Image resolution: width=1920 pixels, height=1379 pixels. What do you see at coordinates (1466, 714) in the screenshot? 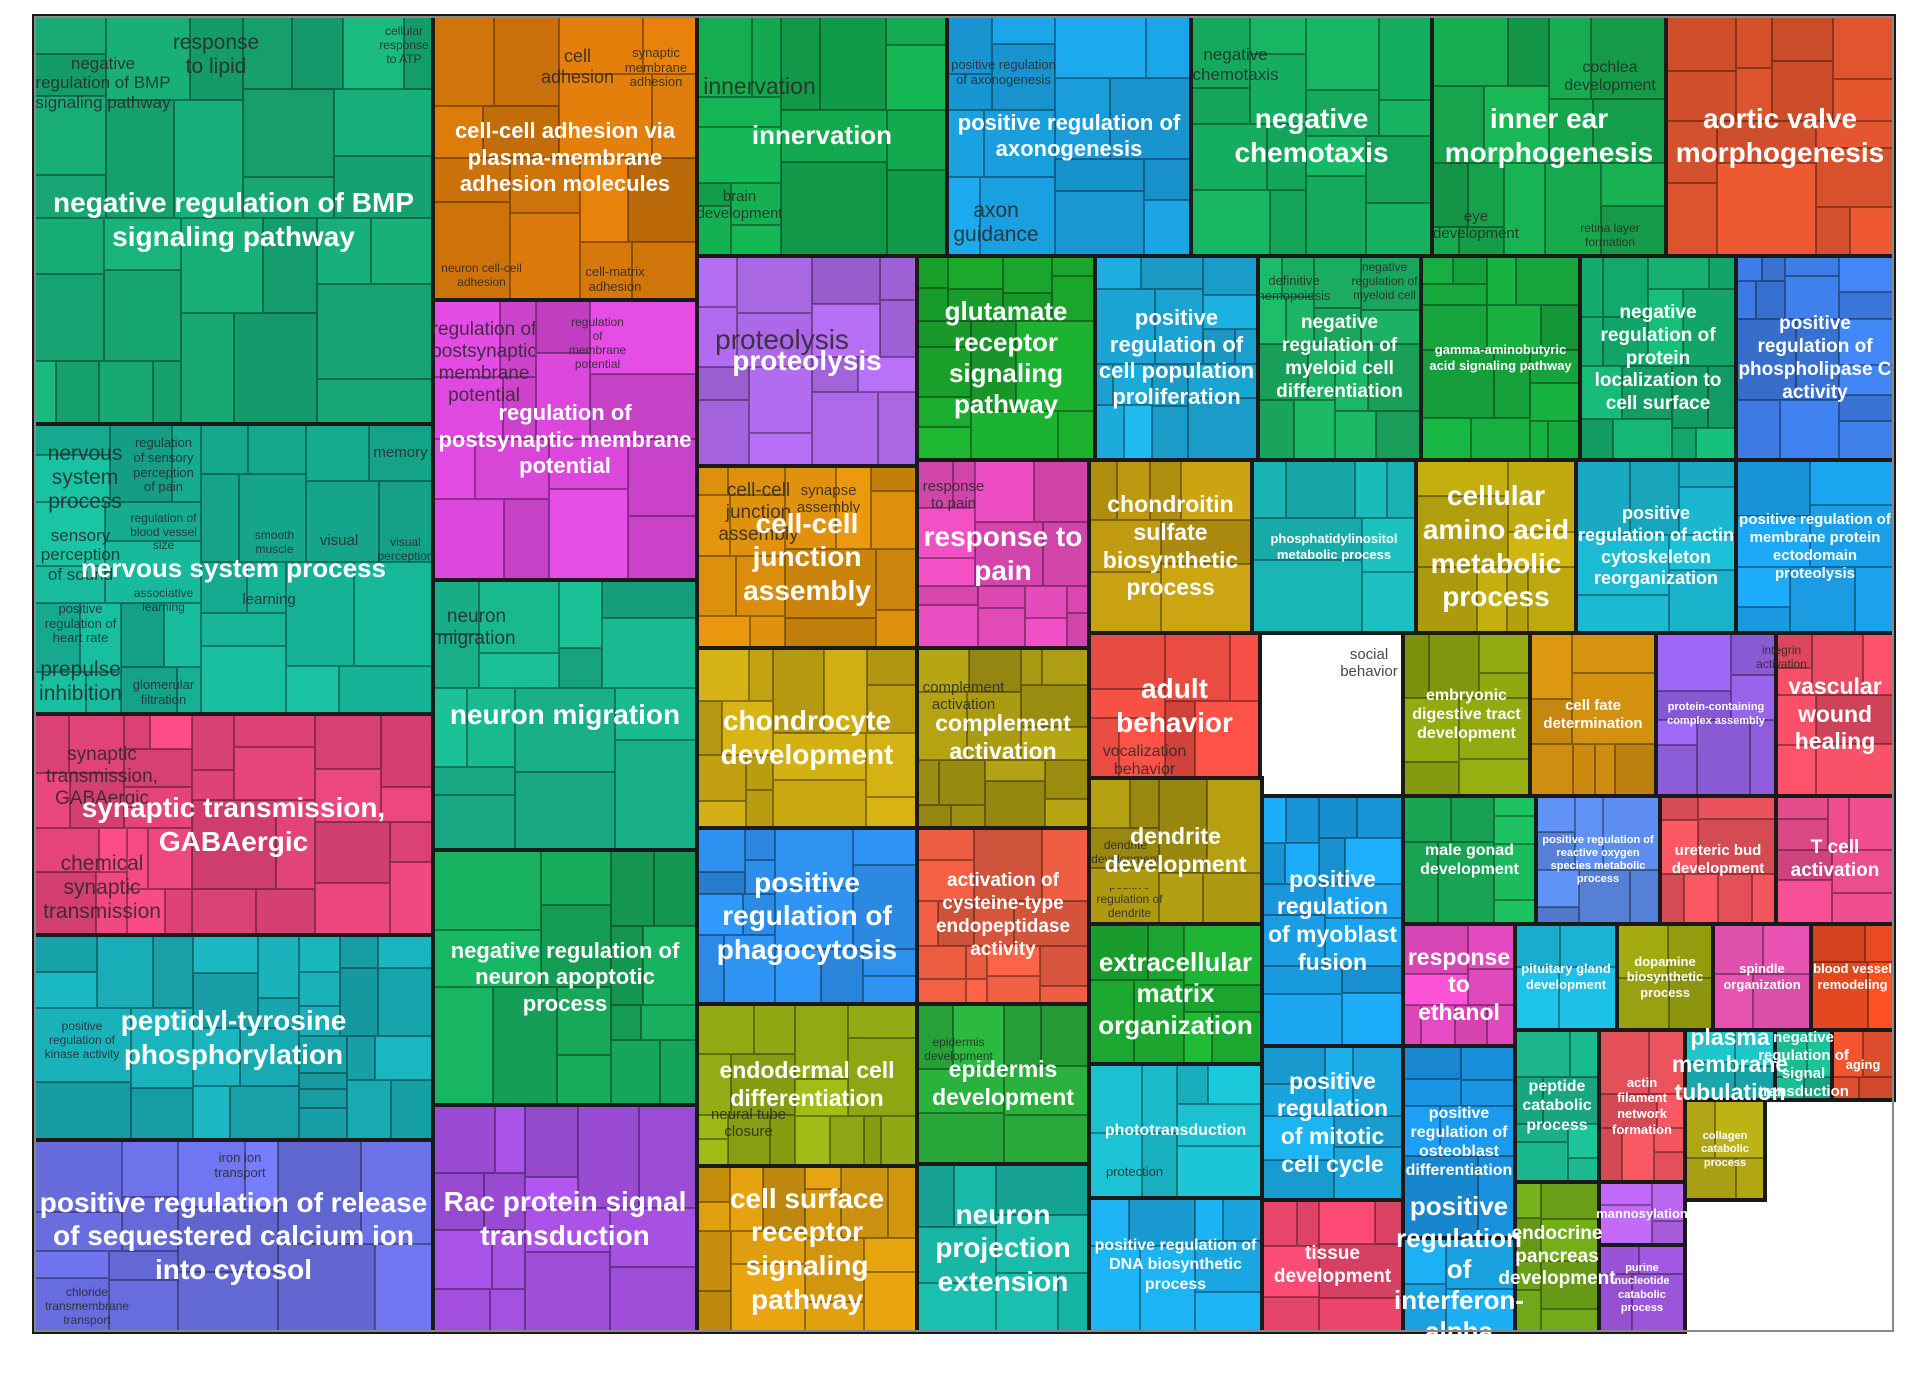
I see `treemap-group-label: embryonic digestive tract development` at bounding box center [1466, 714].